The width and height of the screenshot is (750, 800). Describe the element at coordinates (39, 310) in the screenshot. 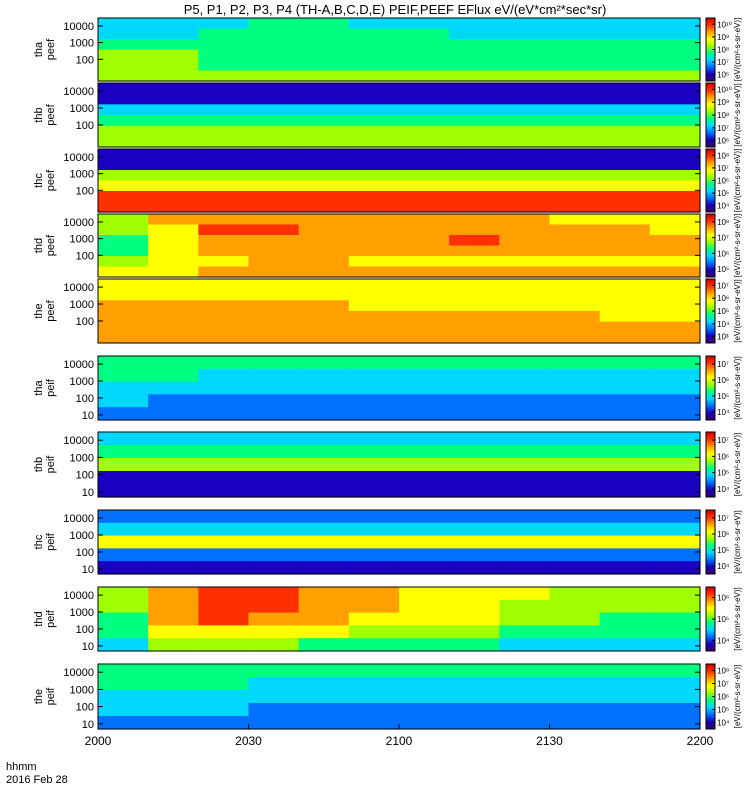

I see `y-axis-label: the` at that location.